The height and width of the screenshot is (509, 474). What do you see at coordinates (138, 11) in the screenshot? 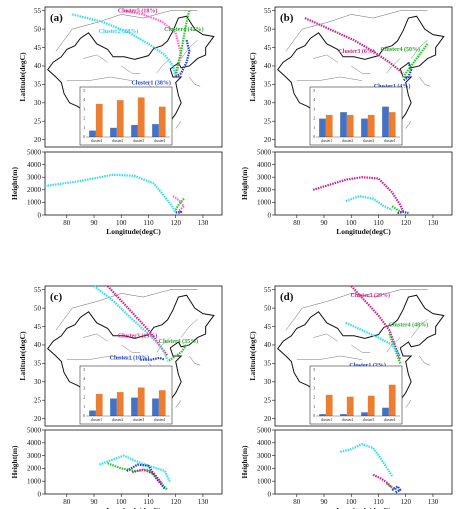
I see `cluster-label: Cluster5 (18%)` at bounding box center [138, 11].